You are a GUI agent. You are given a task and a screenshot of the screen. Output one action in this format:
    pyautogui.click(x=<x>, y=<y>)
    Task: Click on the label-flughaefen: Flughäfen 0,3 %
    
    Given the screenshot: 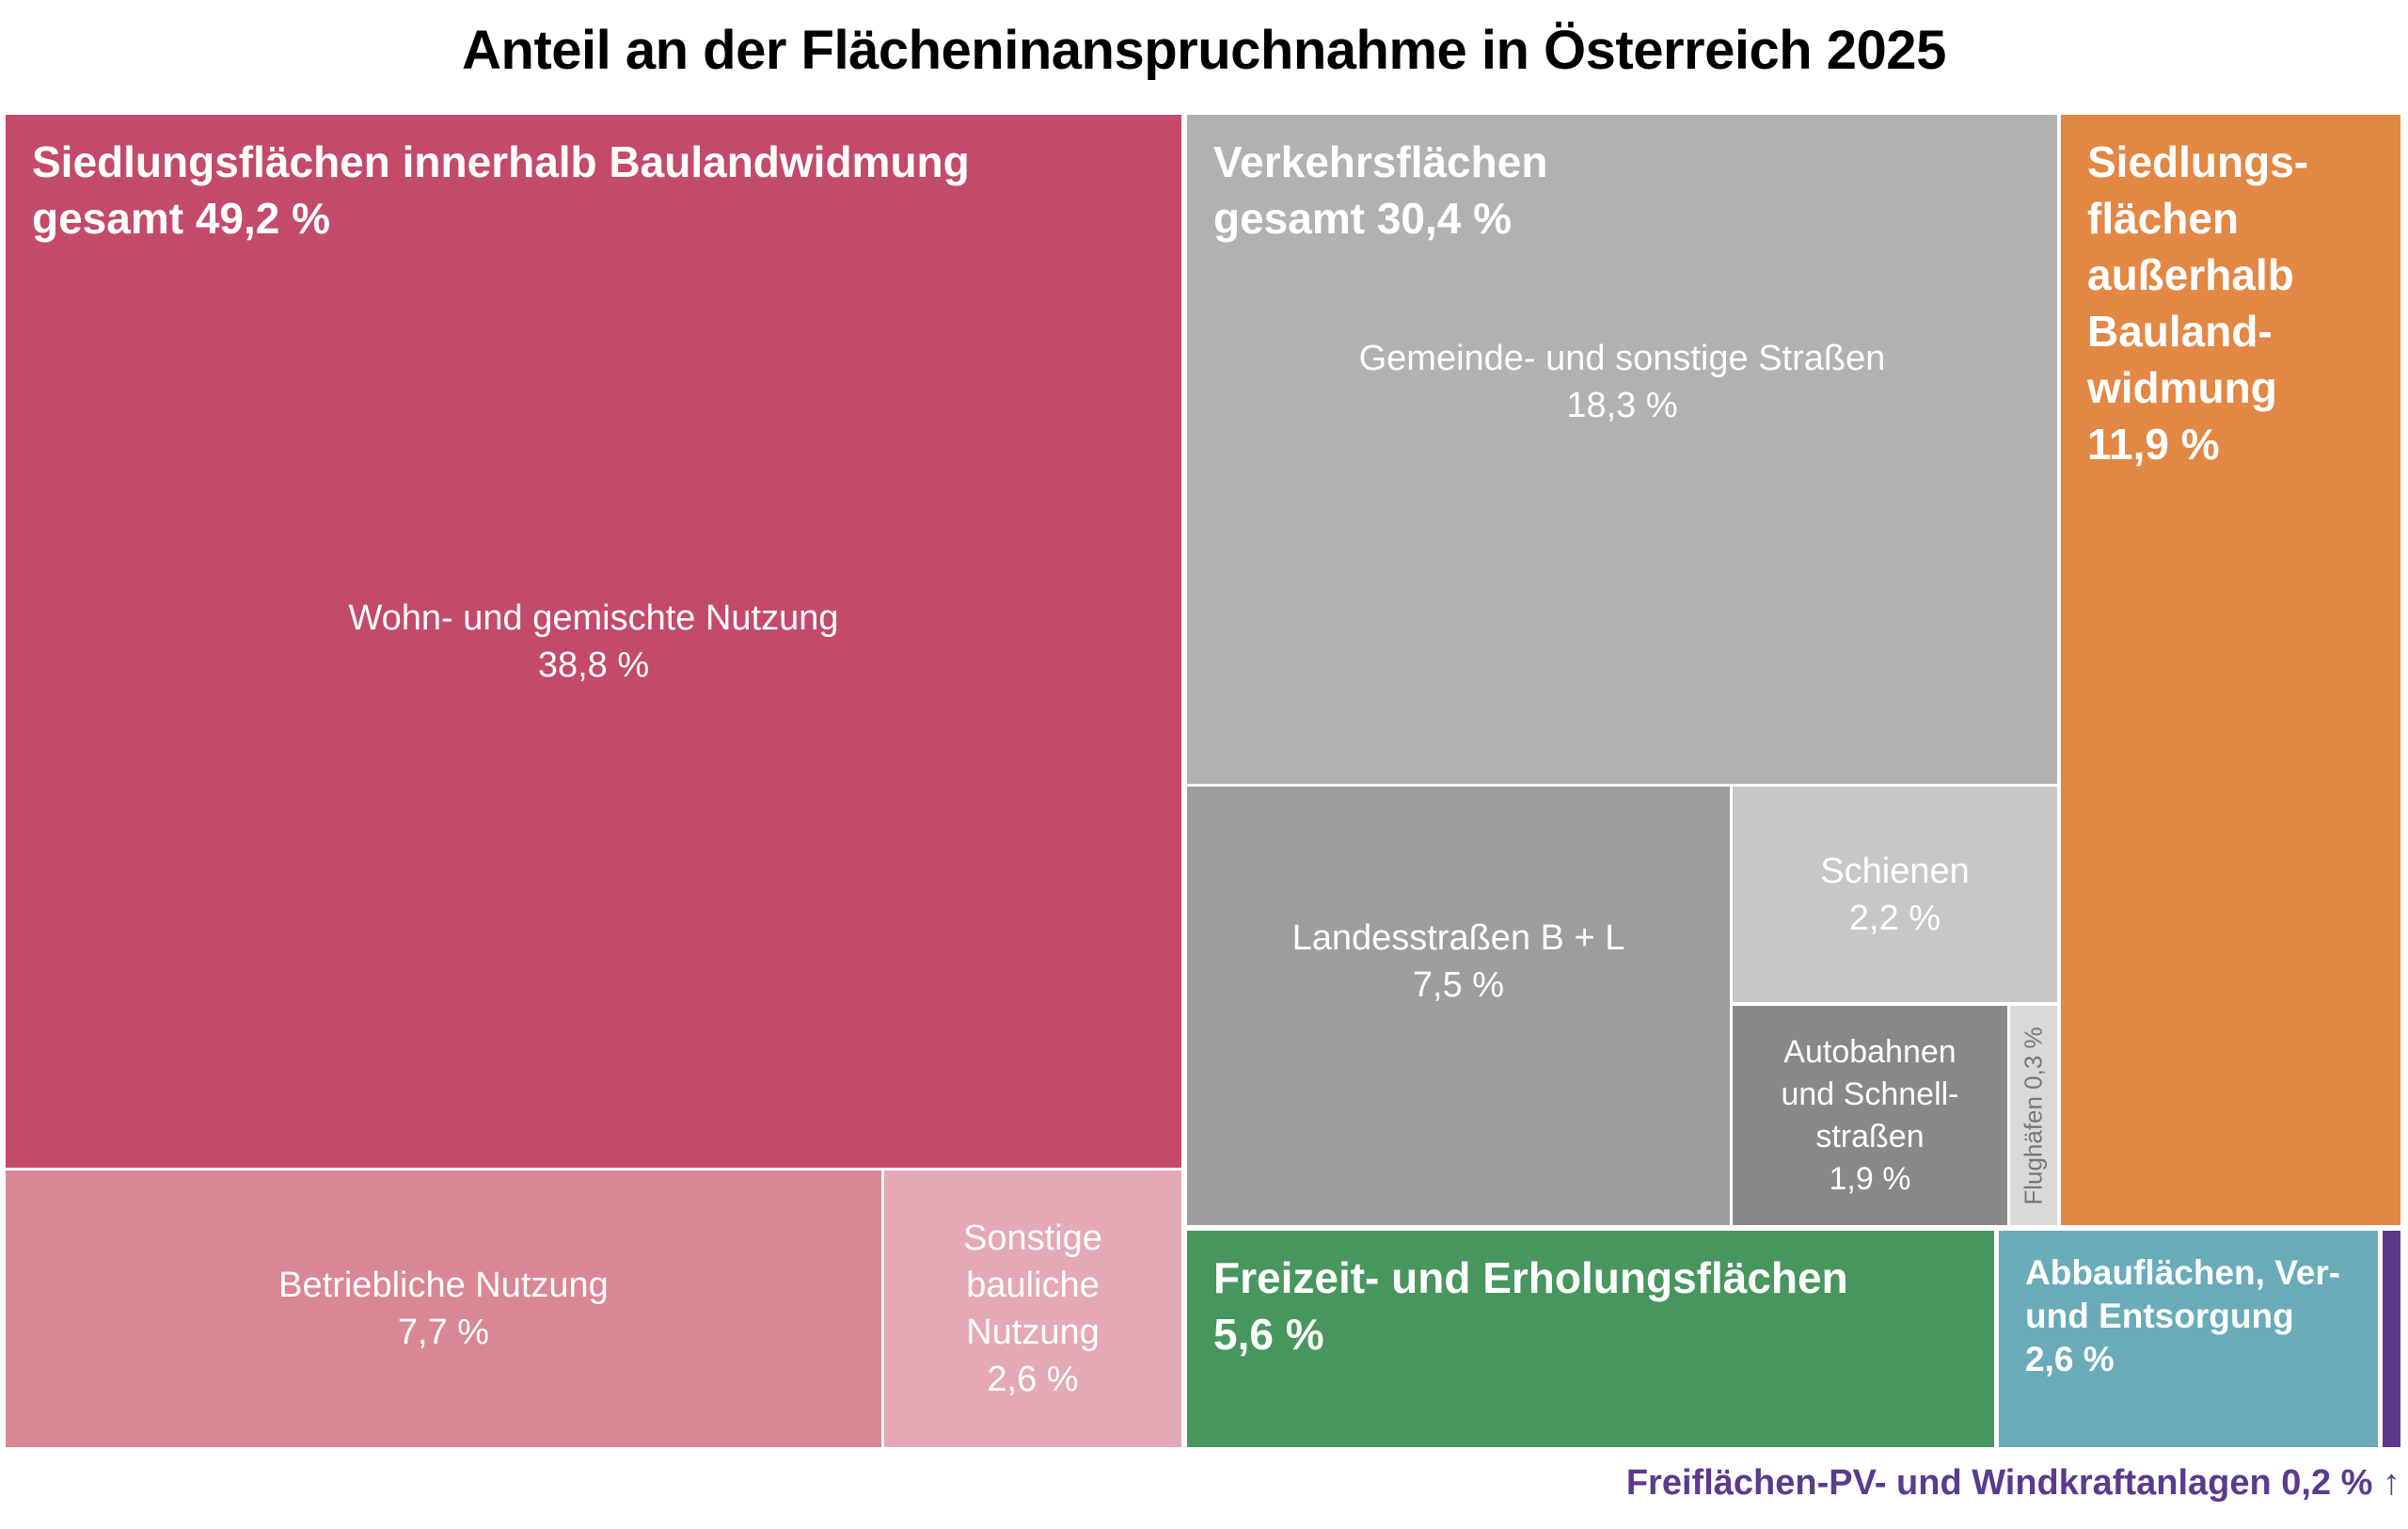 What is the action you would take?
    pyautogui.click(x=2034, y=1115)
    